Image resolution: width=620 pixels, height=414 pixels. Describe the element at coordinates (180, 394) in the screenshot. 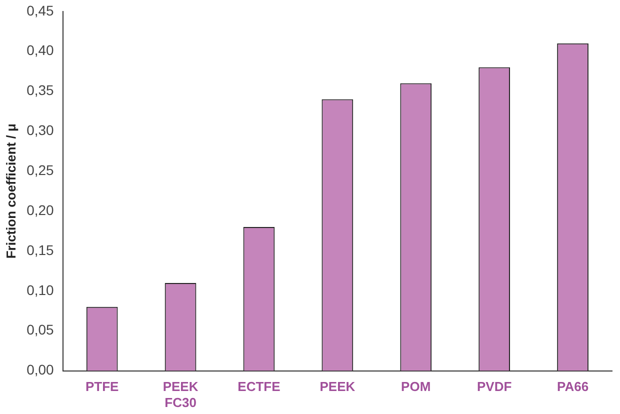

I see `x-tick-label: PEEK FC30` at that location.